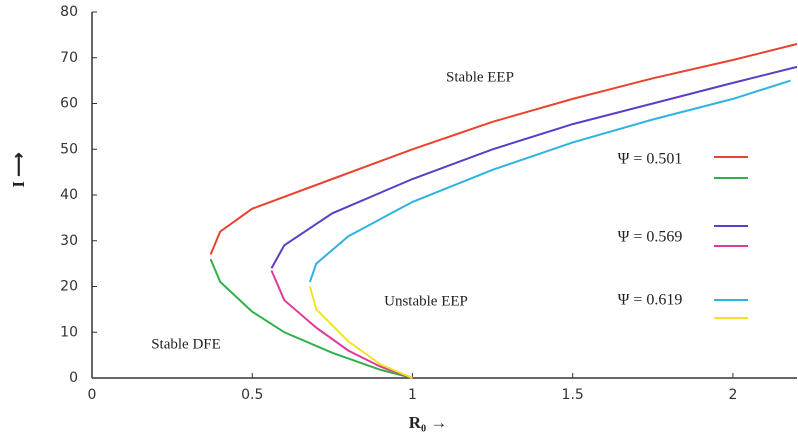 Image resolution: width=798 pixels, height=436 pixels. I want to click on x-tick-label: 2, so click(732, 395).